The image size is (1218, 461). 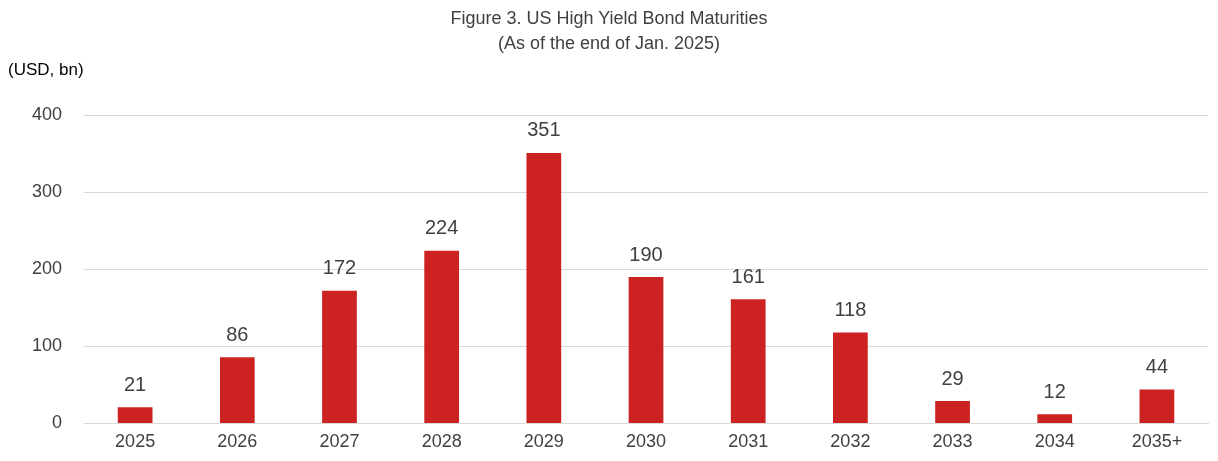 I want to click on data-label: 161, so click(x=748, y=275).